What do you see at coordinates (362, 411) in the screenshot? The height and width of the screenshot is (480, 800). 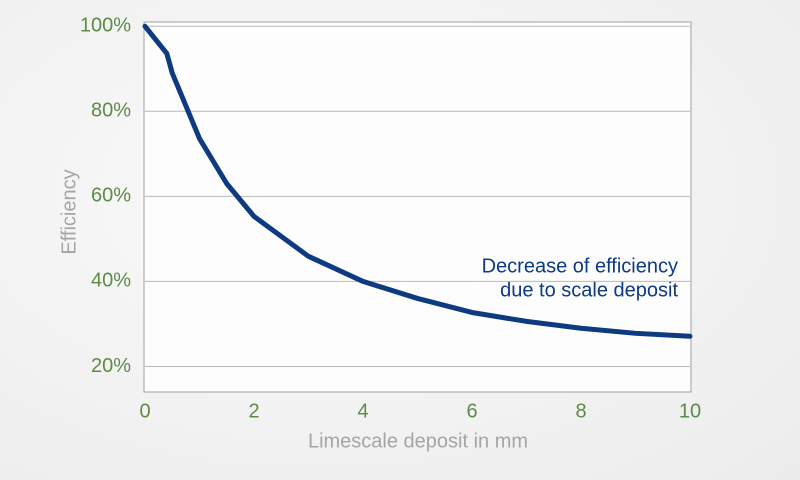 I see `x-tick-label: 4` at bounding box center [362, 411].